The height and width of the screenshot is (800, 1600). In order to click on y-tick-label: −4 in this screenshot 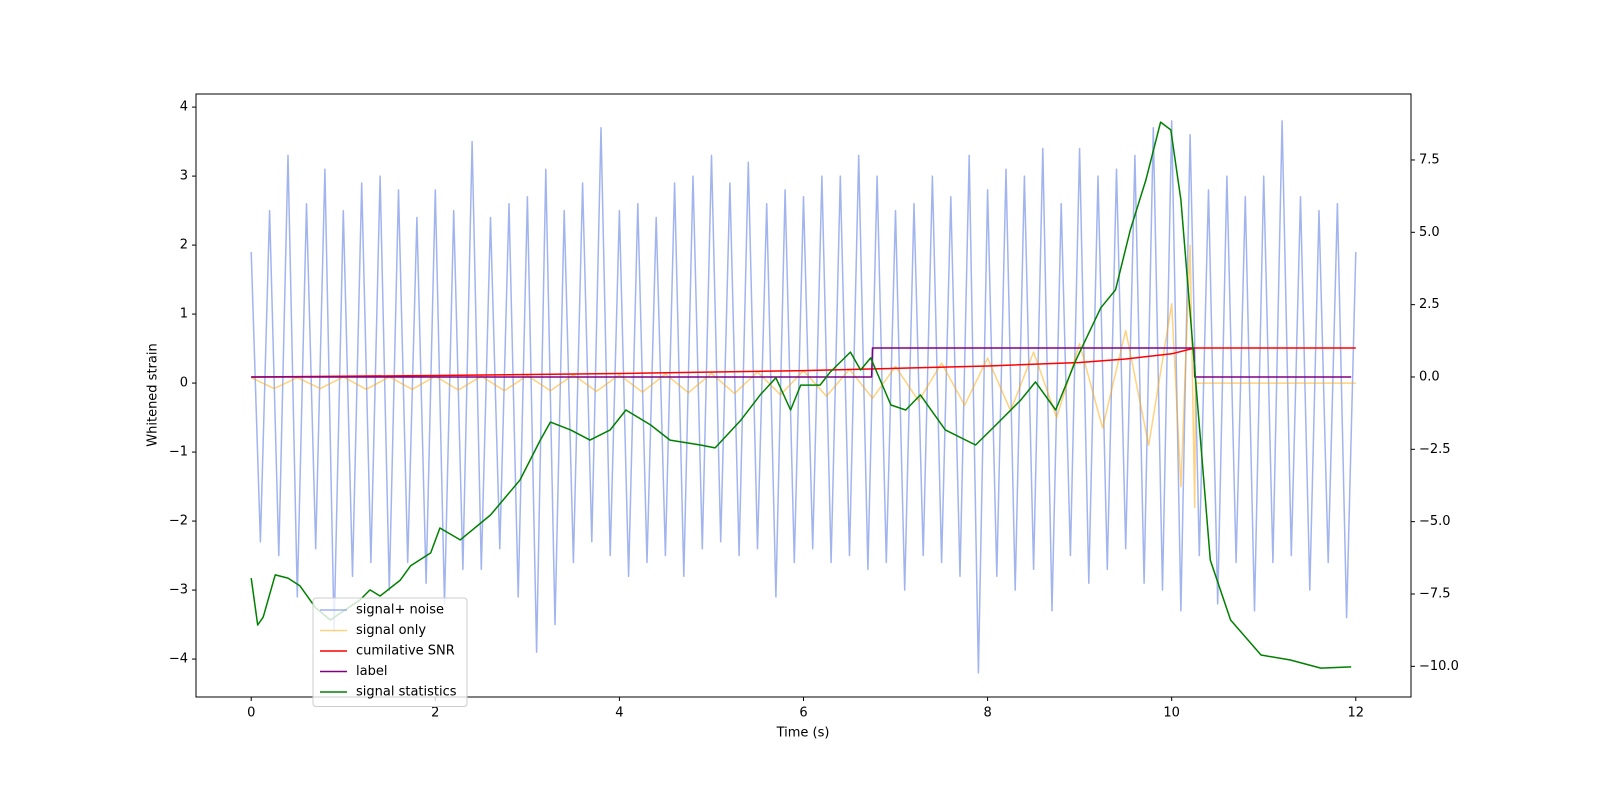, I will do `click(178, 659)`.